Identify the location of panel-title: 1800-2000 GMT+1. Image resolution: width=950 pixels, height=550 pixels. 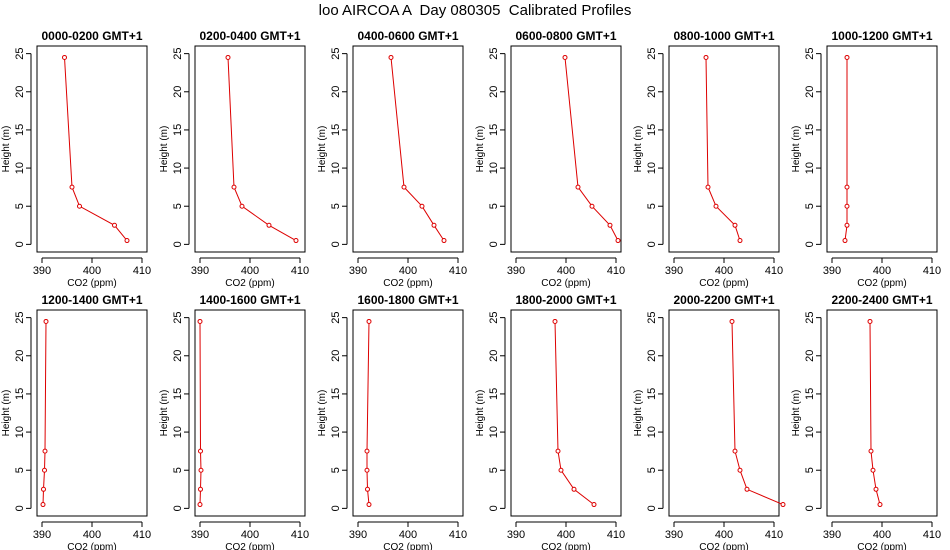
(565, 300).